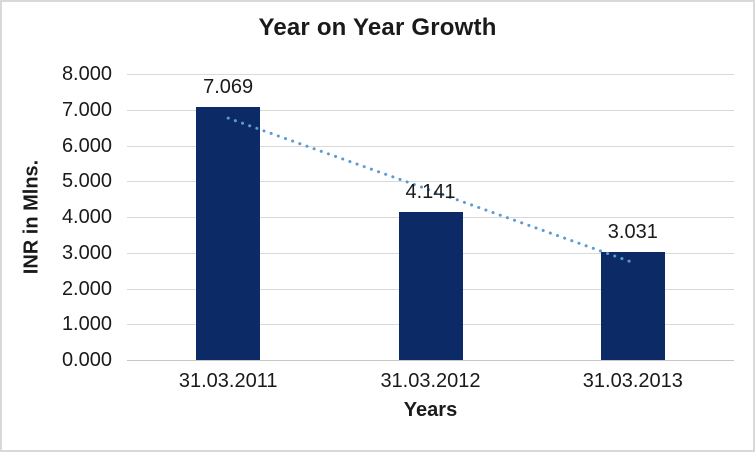  Describe the element at coordinates (86, 252) in the screenshot. I see `y-tick-label: 3.000` at that location.